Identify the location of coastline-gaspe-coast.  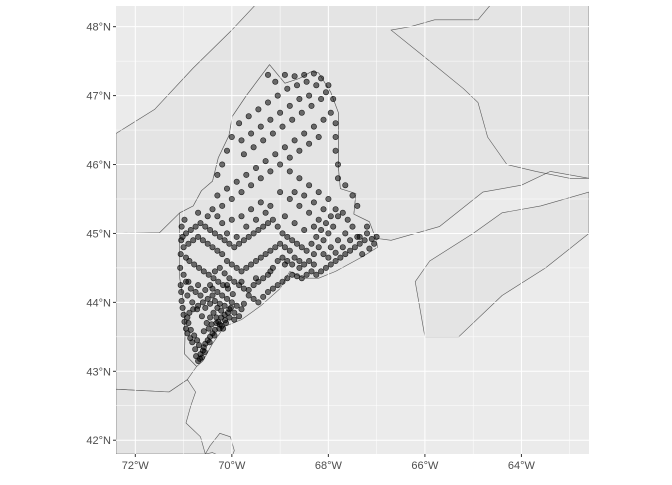
(489, 92).